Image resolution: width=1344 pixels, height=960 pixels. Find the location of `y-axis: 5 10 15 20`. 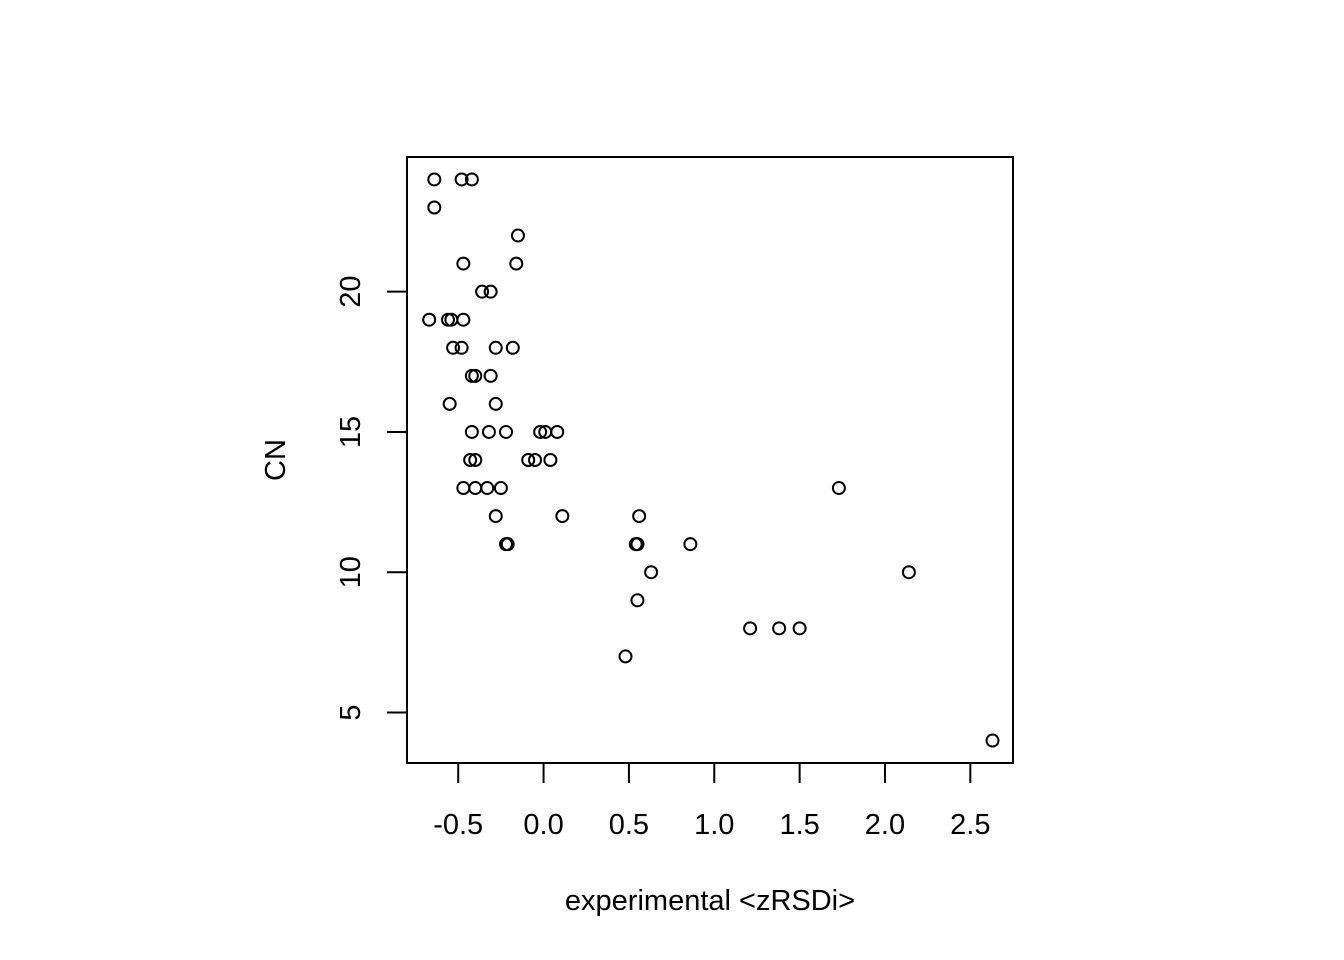

y-axis: 5 10 15 20 is located at coordinates (371, 498).